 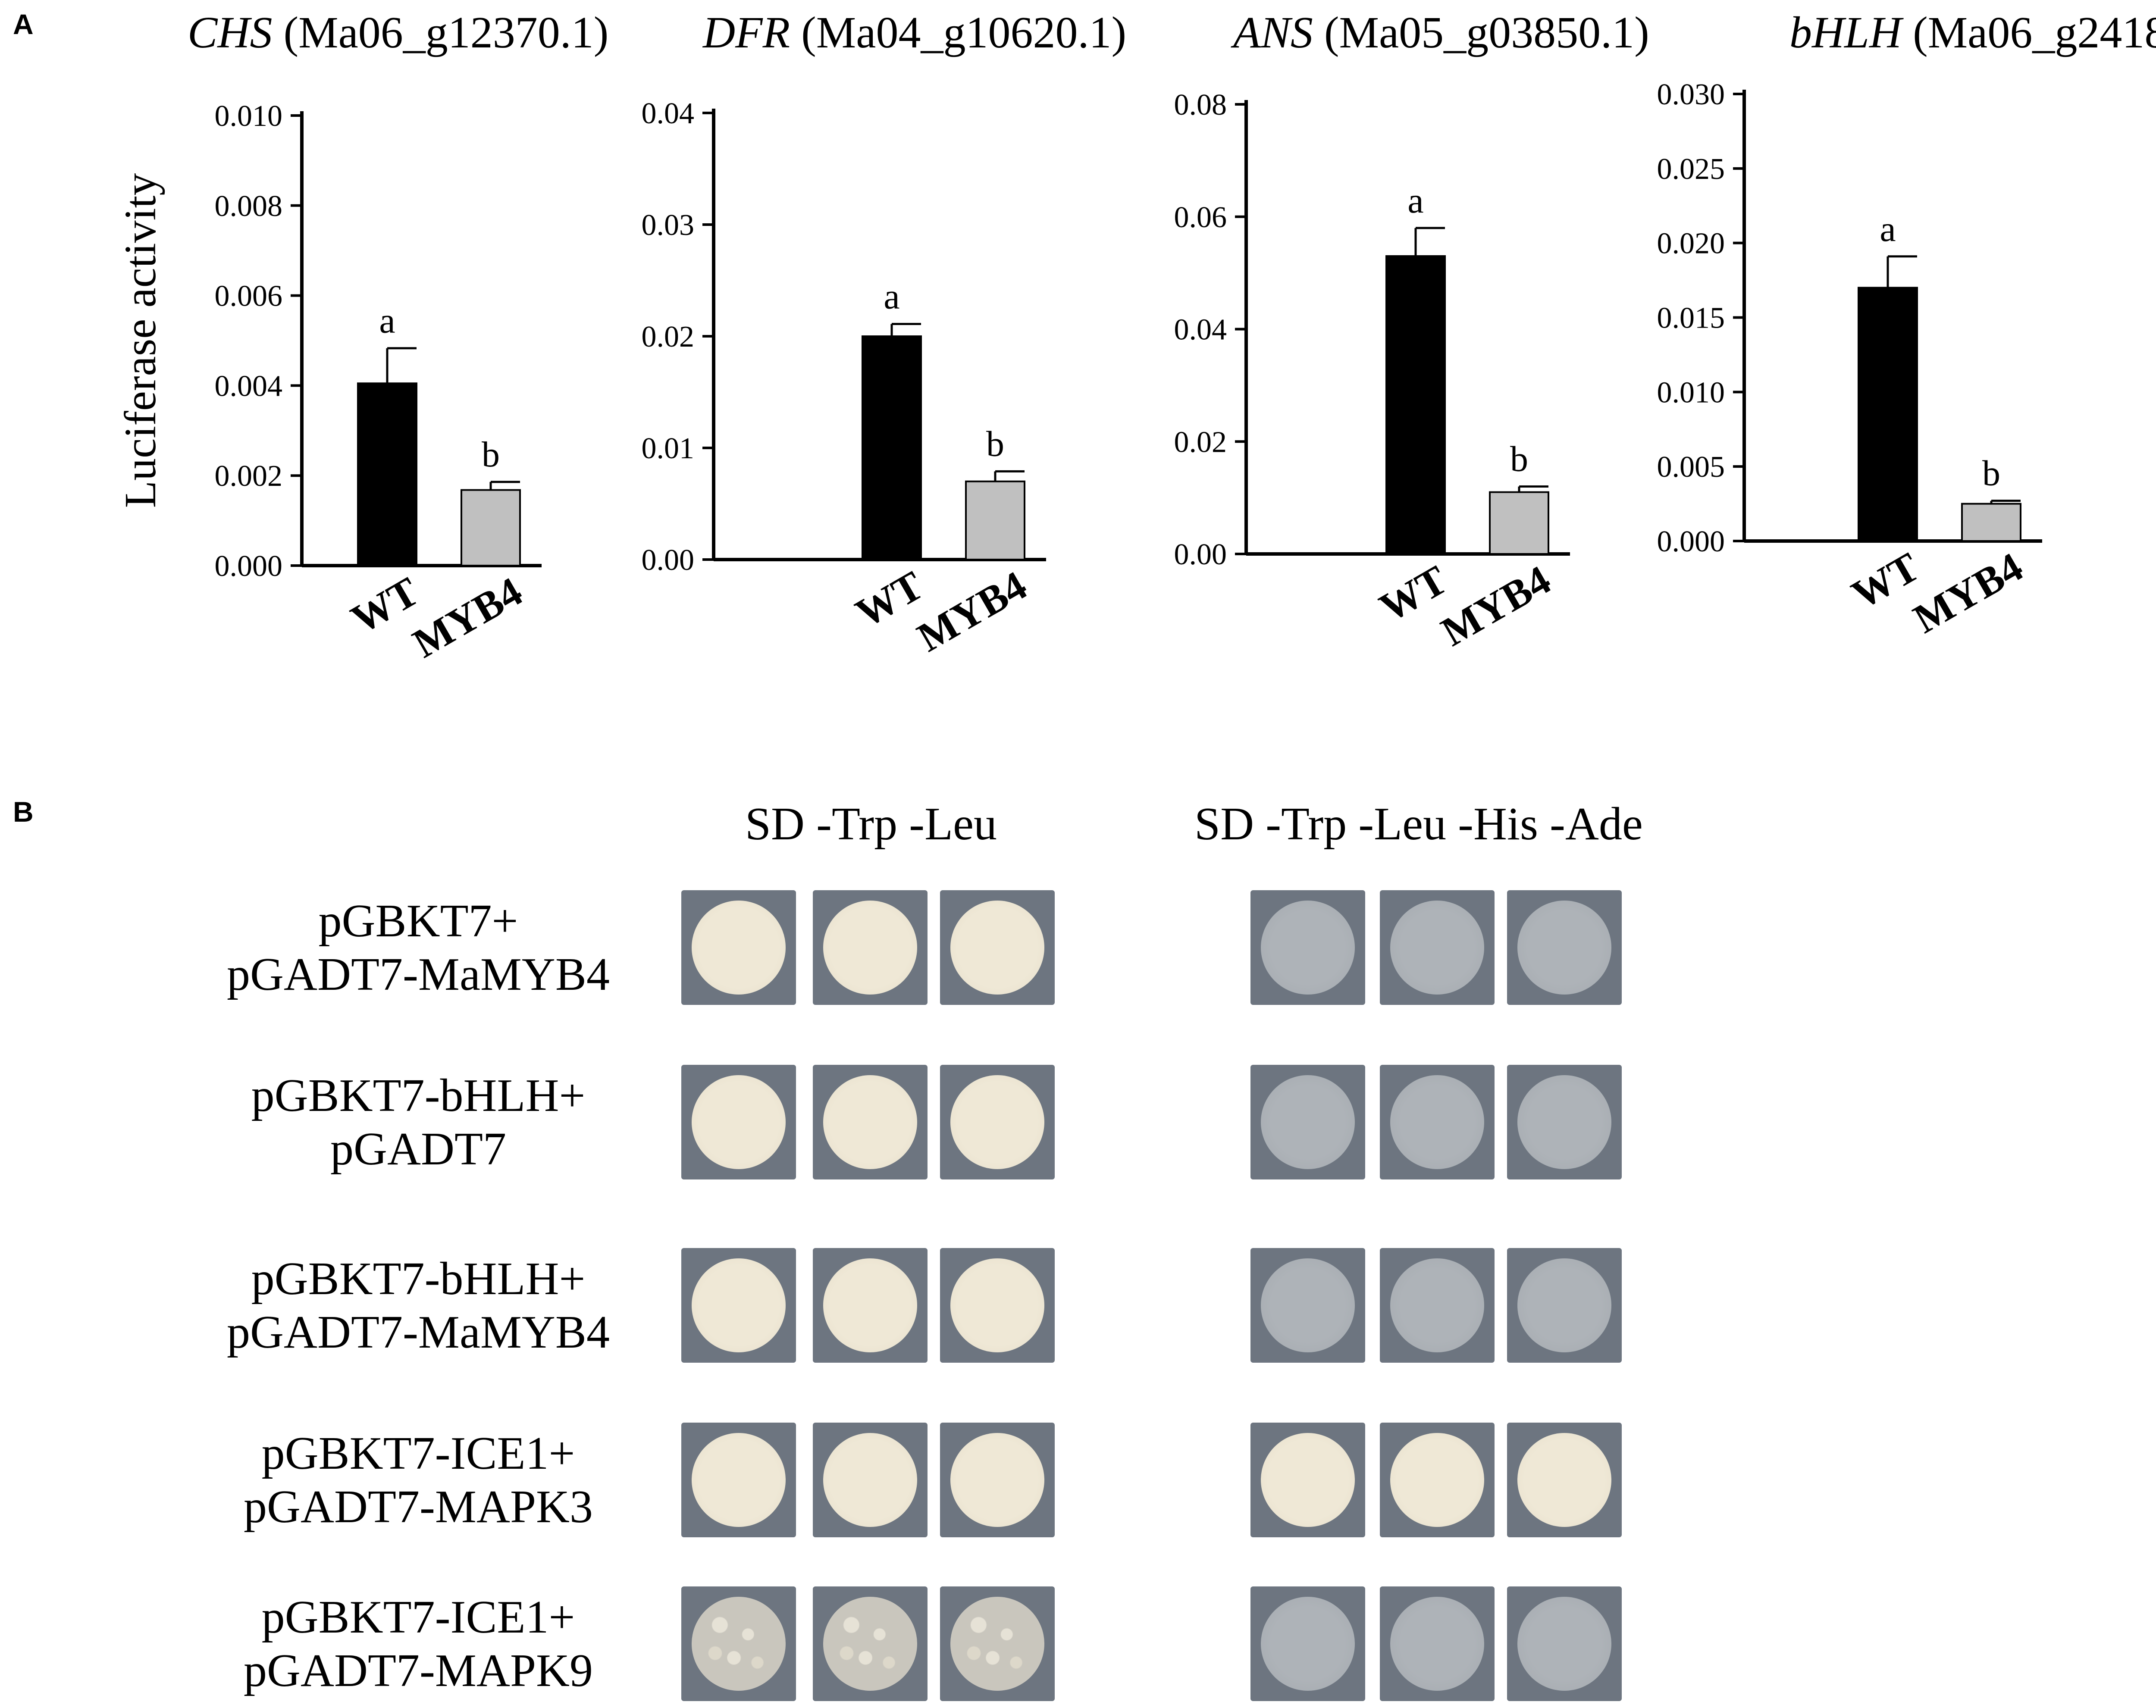 What do you see at coordinates (1691, 243) in the screenshot?
I see `y-tick-label: 0.020` at bounding box center [1691, 243].